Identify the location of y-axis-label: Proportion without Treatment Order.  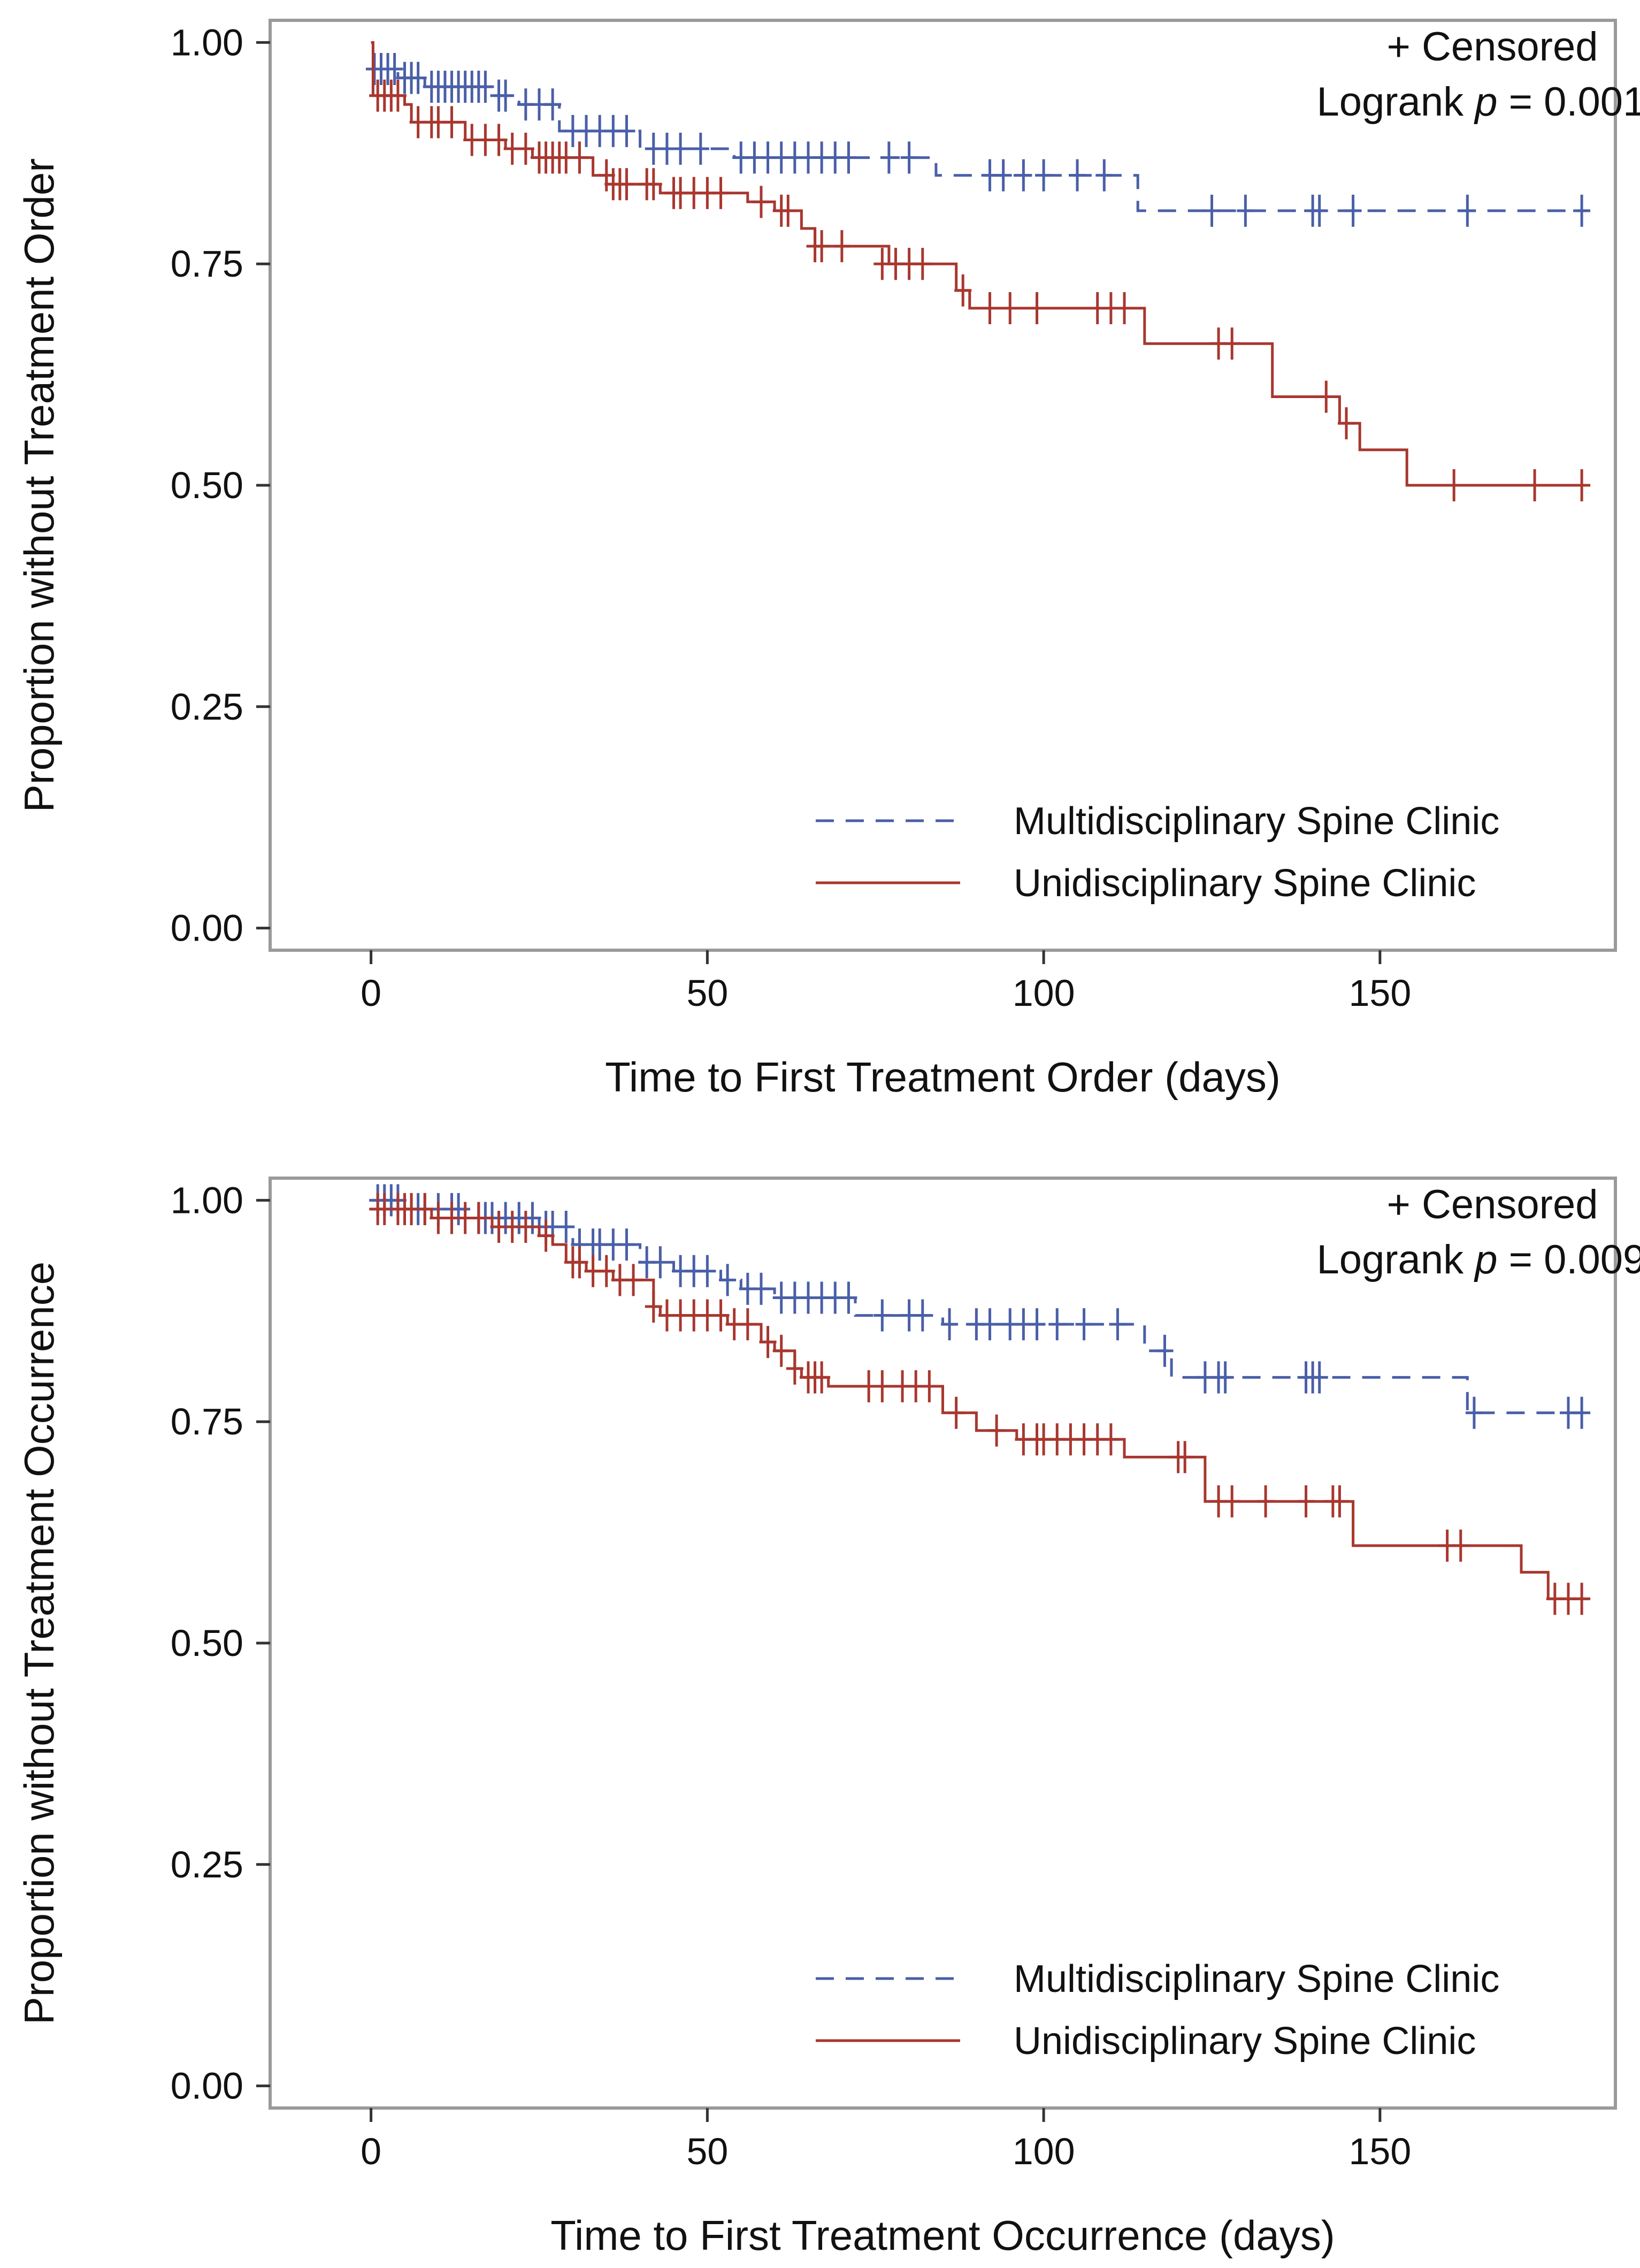
(39, 485).